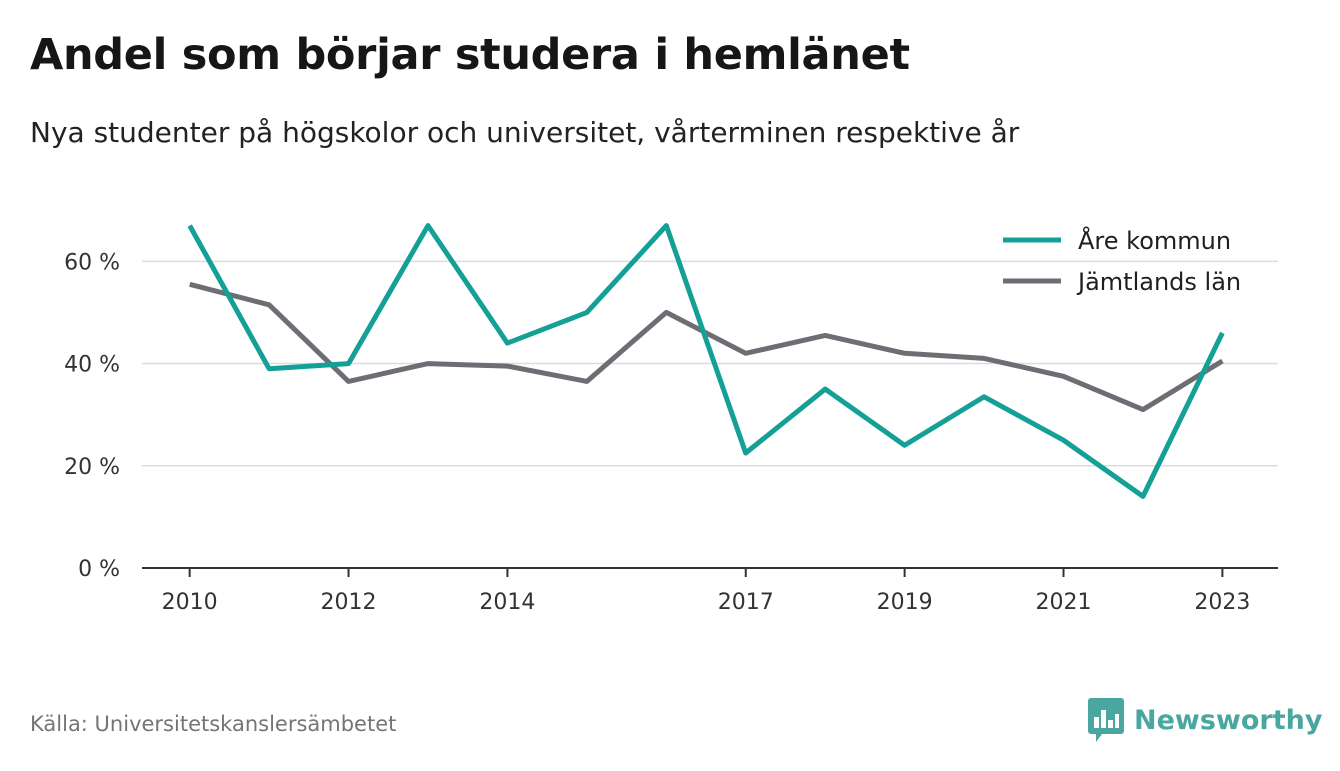  What do you see at coordinates (92, 467) in the screenshot?
I see `y-tick-label: 20 %` at bounding box center [92, 467].